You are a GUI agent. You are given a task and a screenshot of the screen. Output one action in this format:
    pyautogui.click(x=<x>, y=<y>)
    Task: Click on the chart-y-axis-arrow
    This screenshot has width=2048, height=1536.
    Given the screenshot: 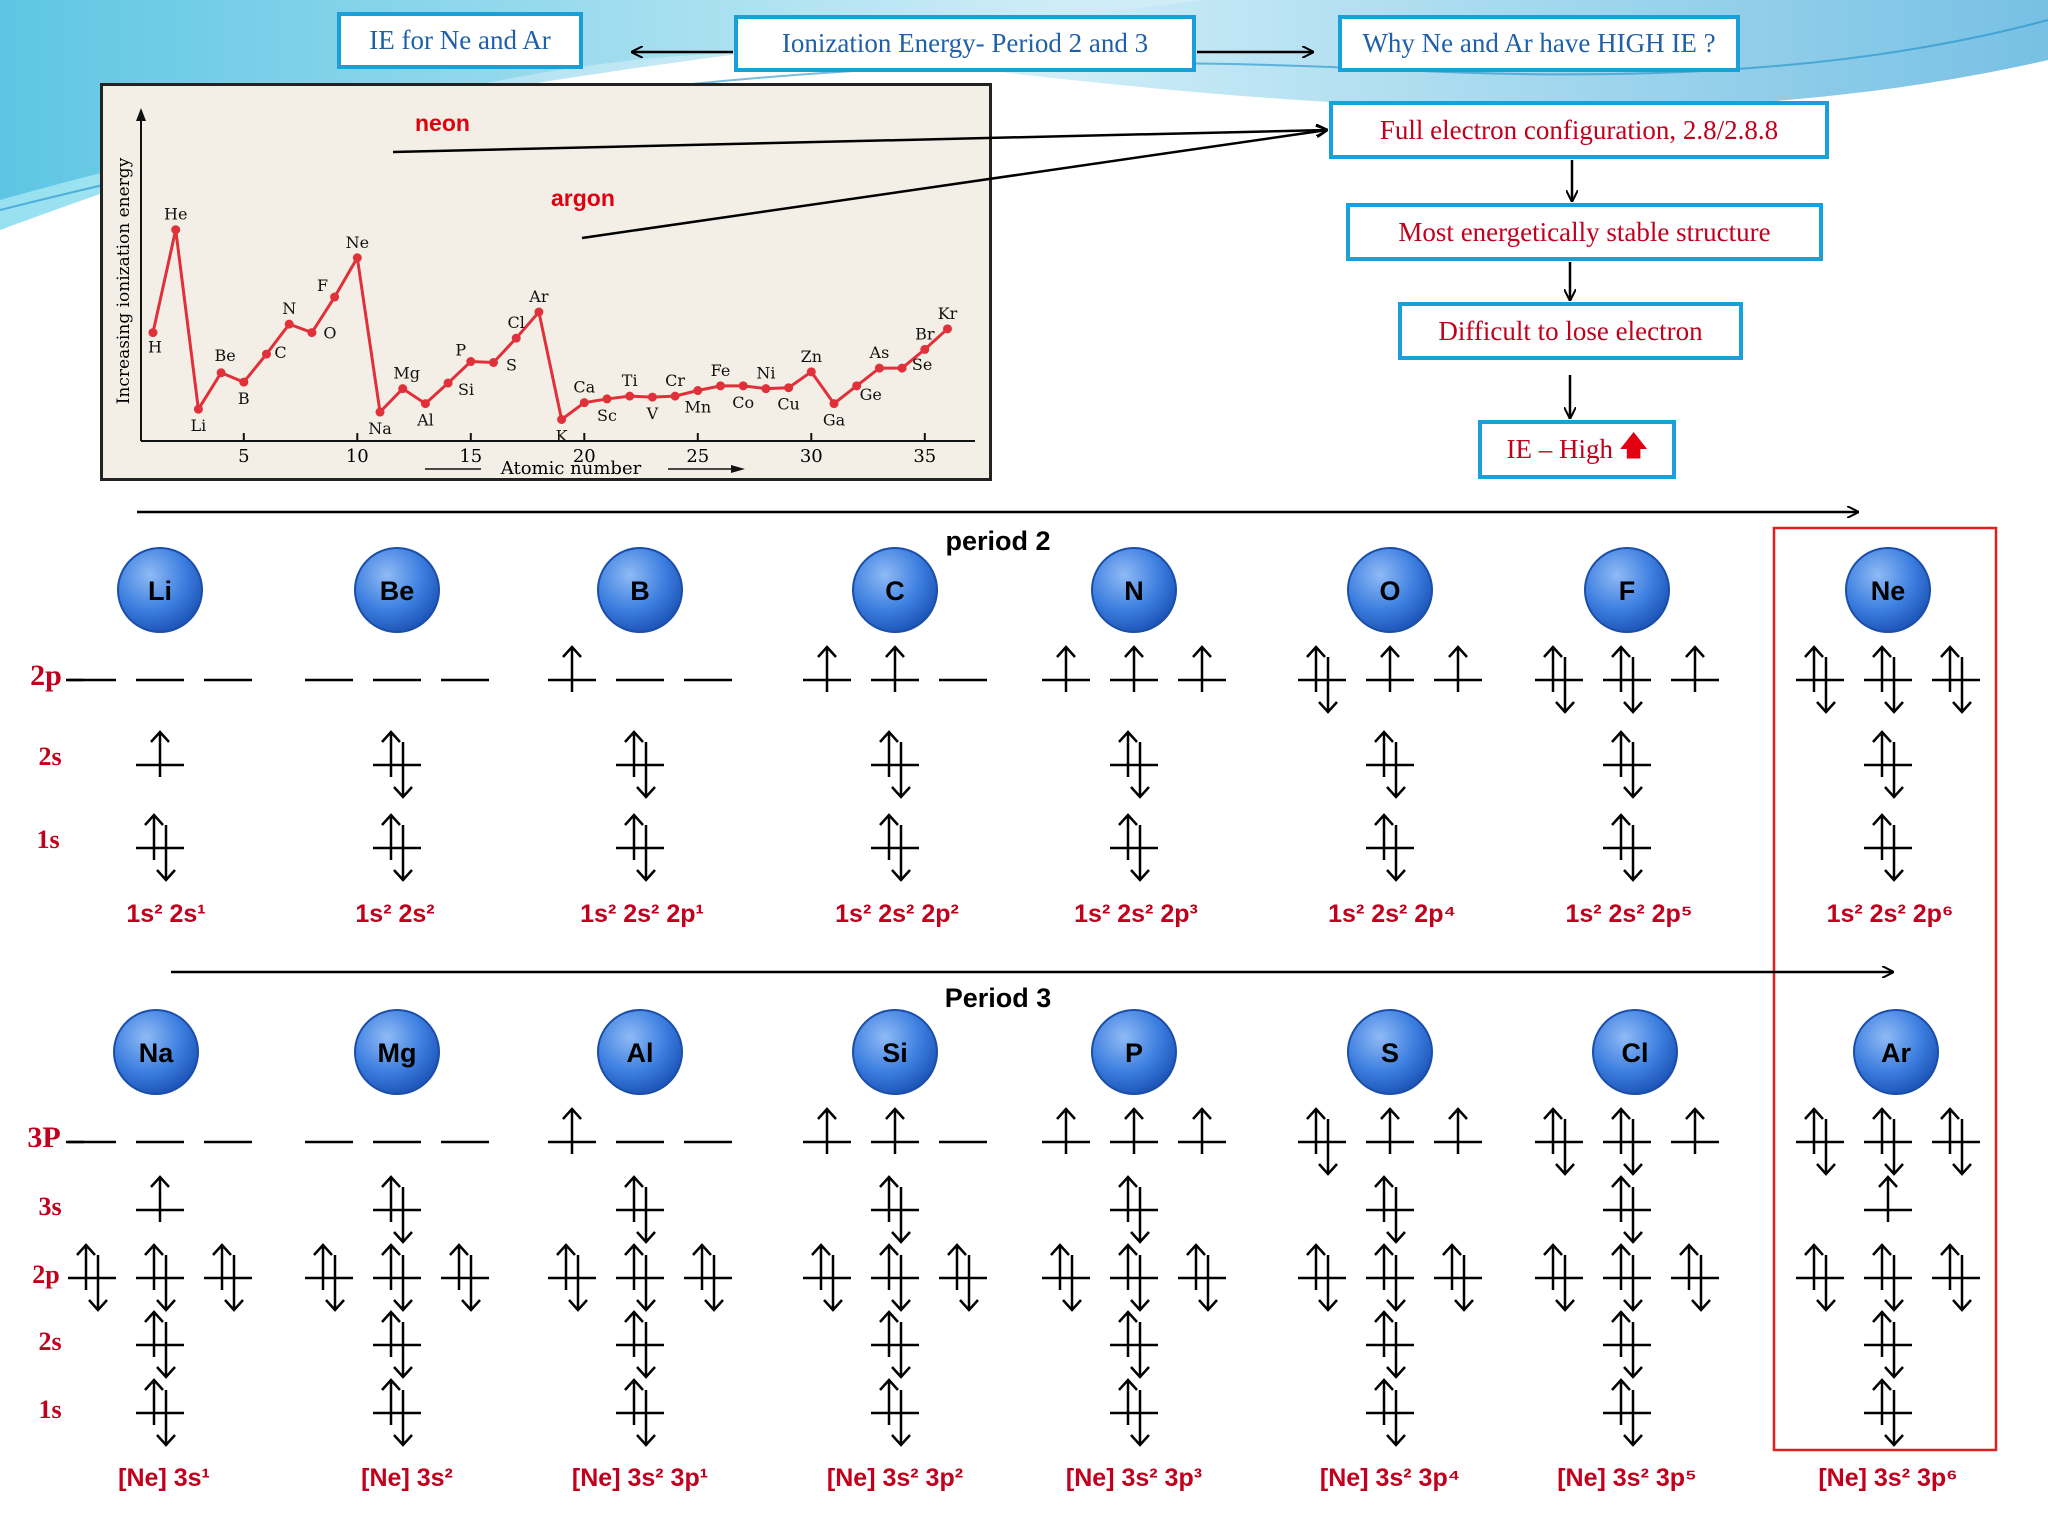 What is the action you would take?
    pyautogui.click(x=141, y=114)
    